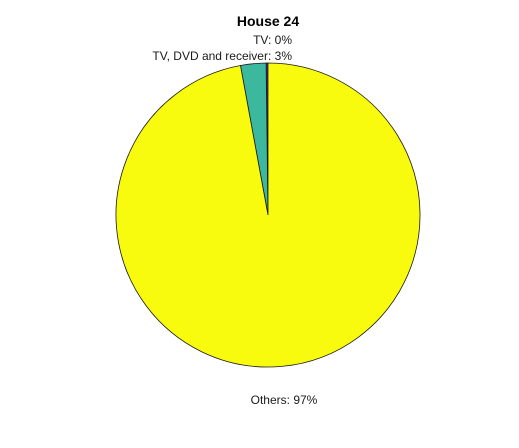 The width and height of the screenshot is (519, 448). I want to click on slice-label-others: Others: 97%, so click(284, 400).